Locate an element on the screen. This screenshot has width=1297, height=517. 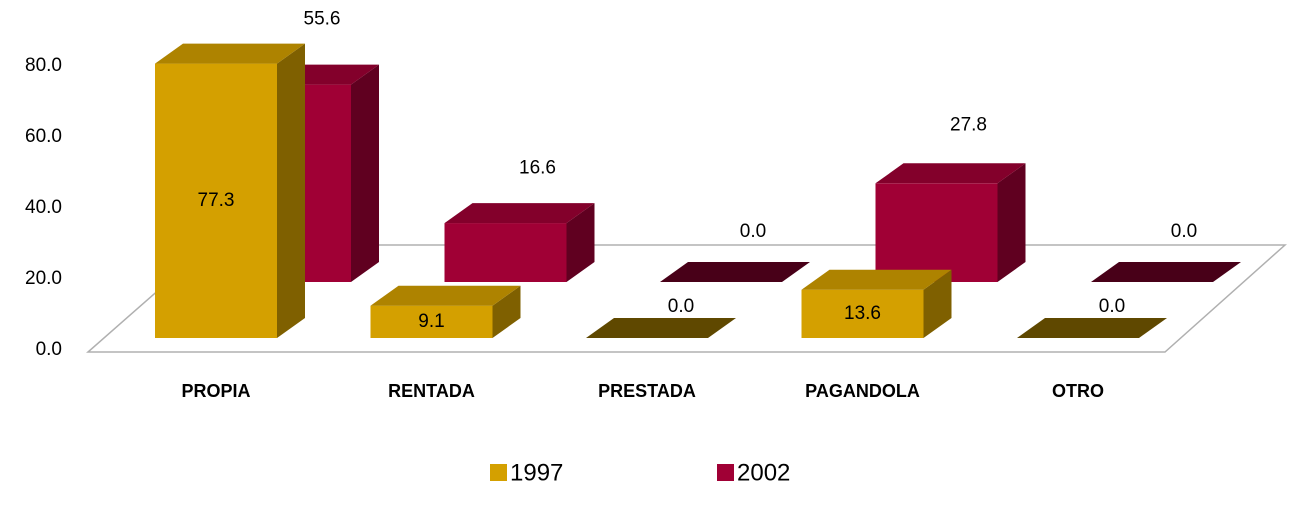
value-label: 13.6 is located at coordinates (862, 313).